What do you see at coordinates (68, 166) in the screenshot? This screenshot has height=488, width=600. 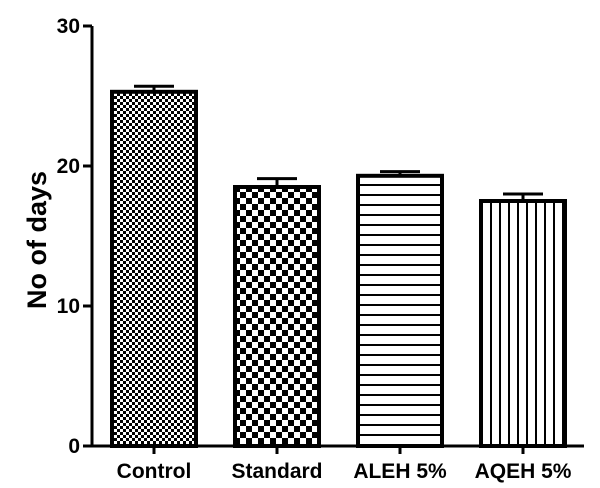 I see `y-tick-label: 20` at bounding box center [68, 166].